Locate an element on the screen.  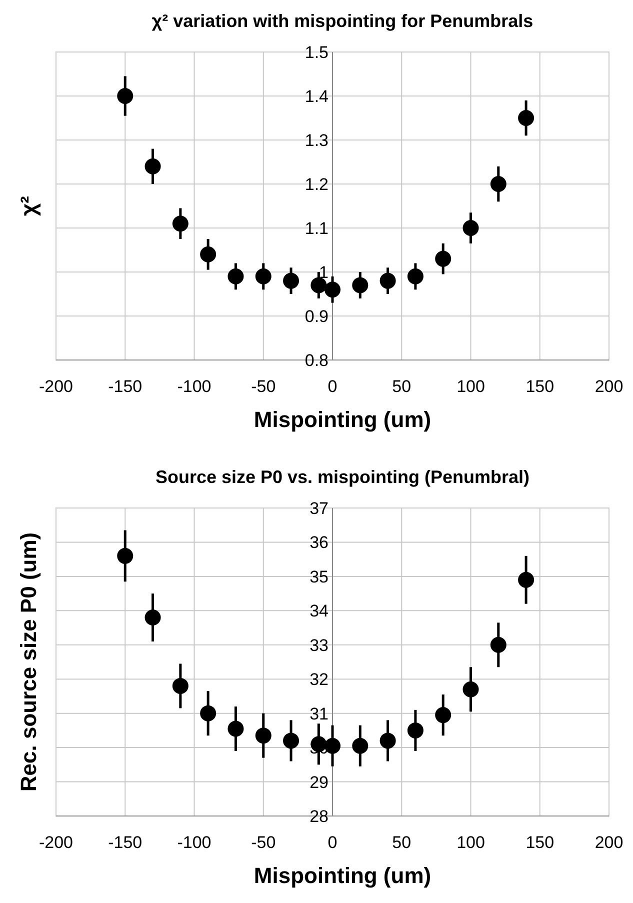
y-tick-label: 32 is located at coordinates (319, 680).